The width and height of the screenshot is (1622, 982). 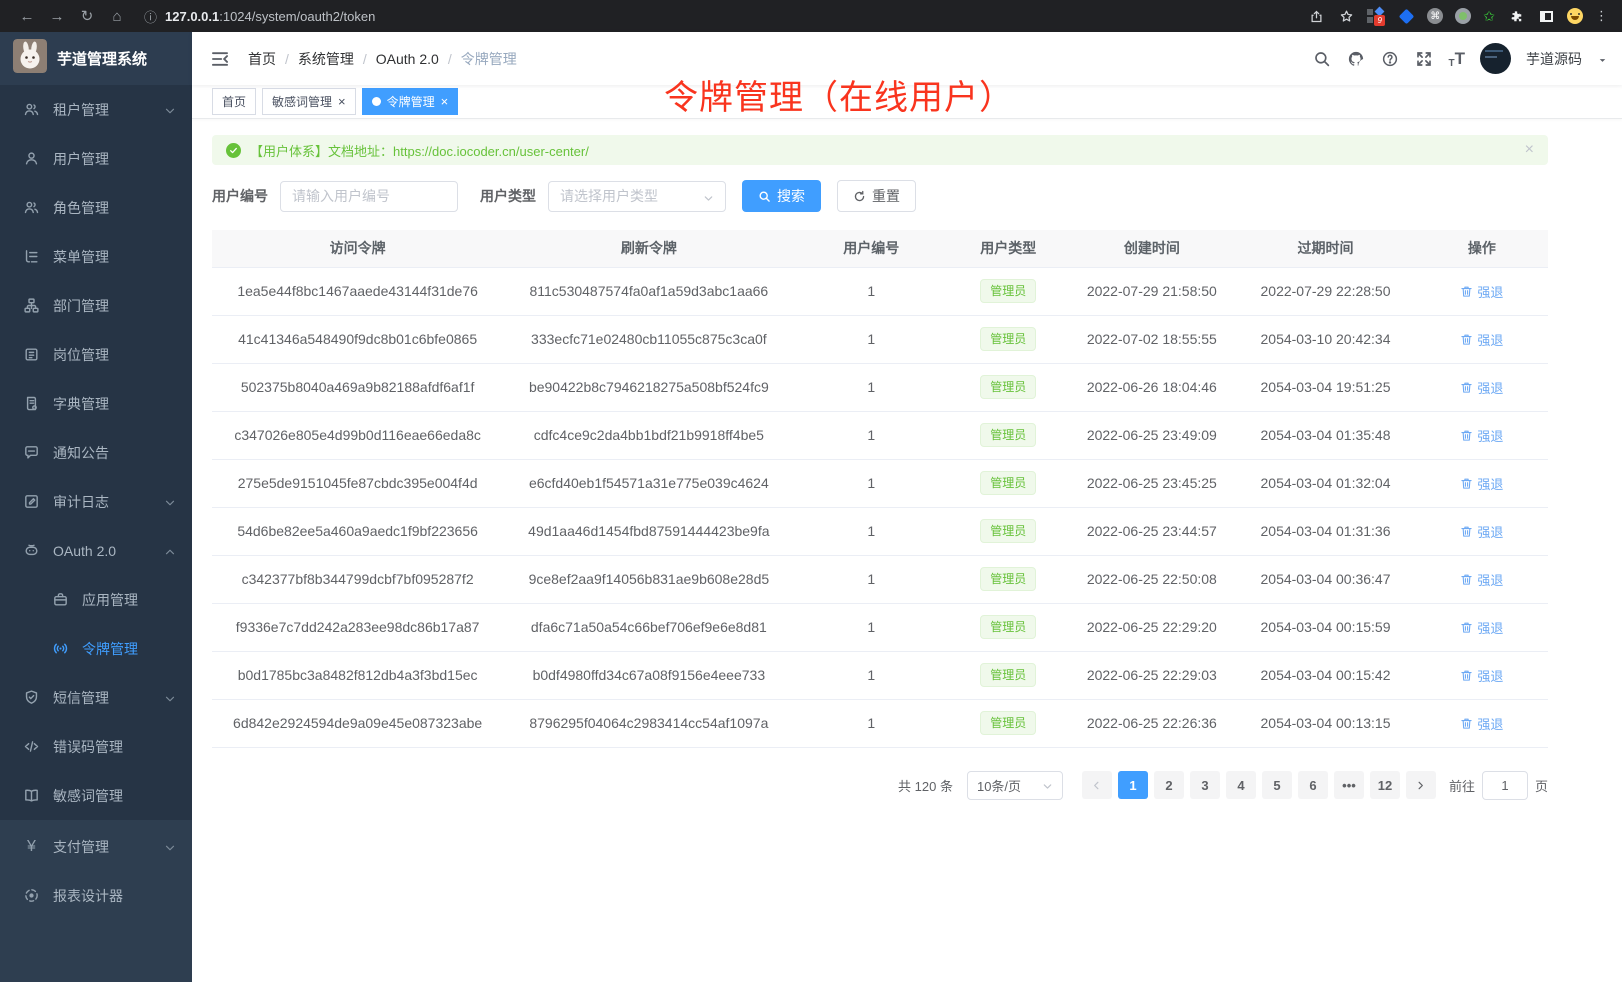 I want to click on force-logout-label: 强退, so click(x=1490, y=532).